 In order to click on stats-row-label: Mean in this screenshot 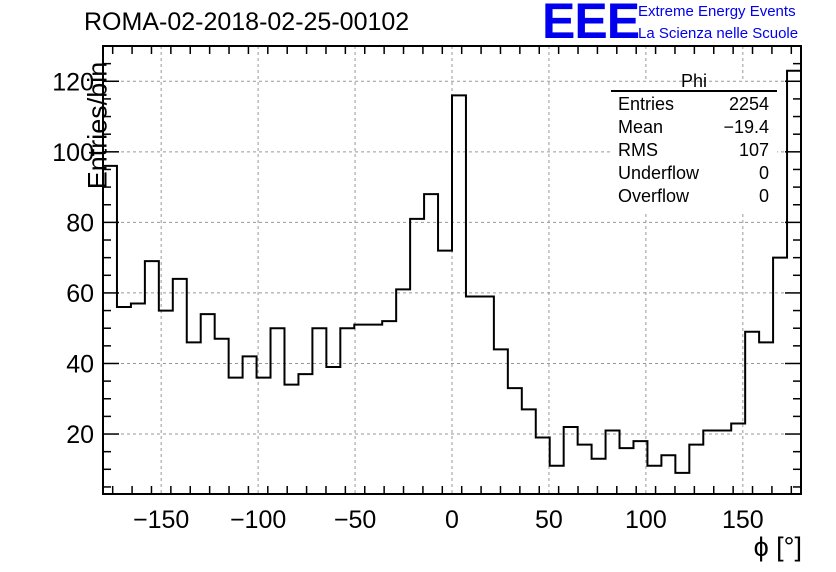, I will do `click(640, 127)`.